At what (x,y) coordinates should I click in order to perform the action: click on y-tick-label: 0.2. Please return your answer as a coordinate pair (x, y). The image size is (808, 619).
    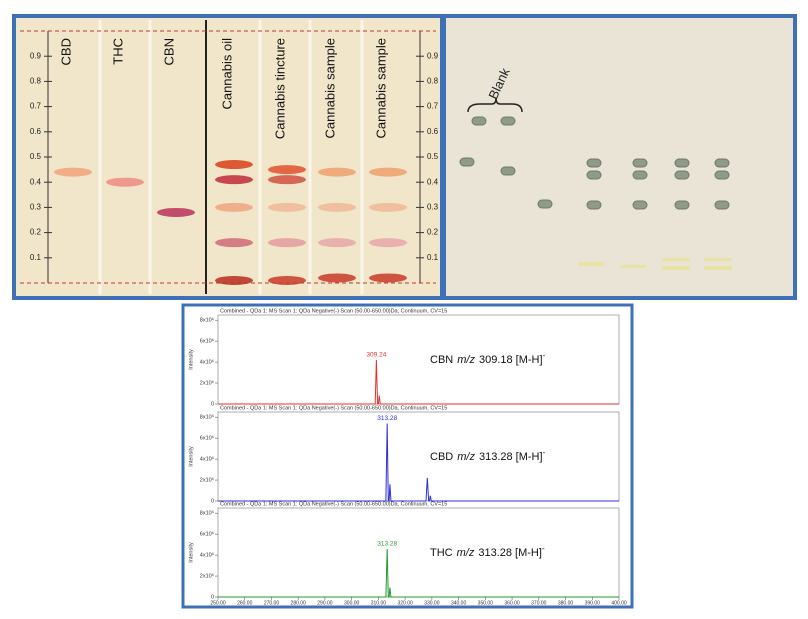
    Looking at the image, I should click on (433, 232).